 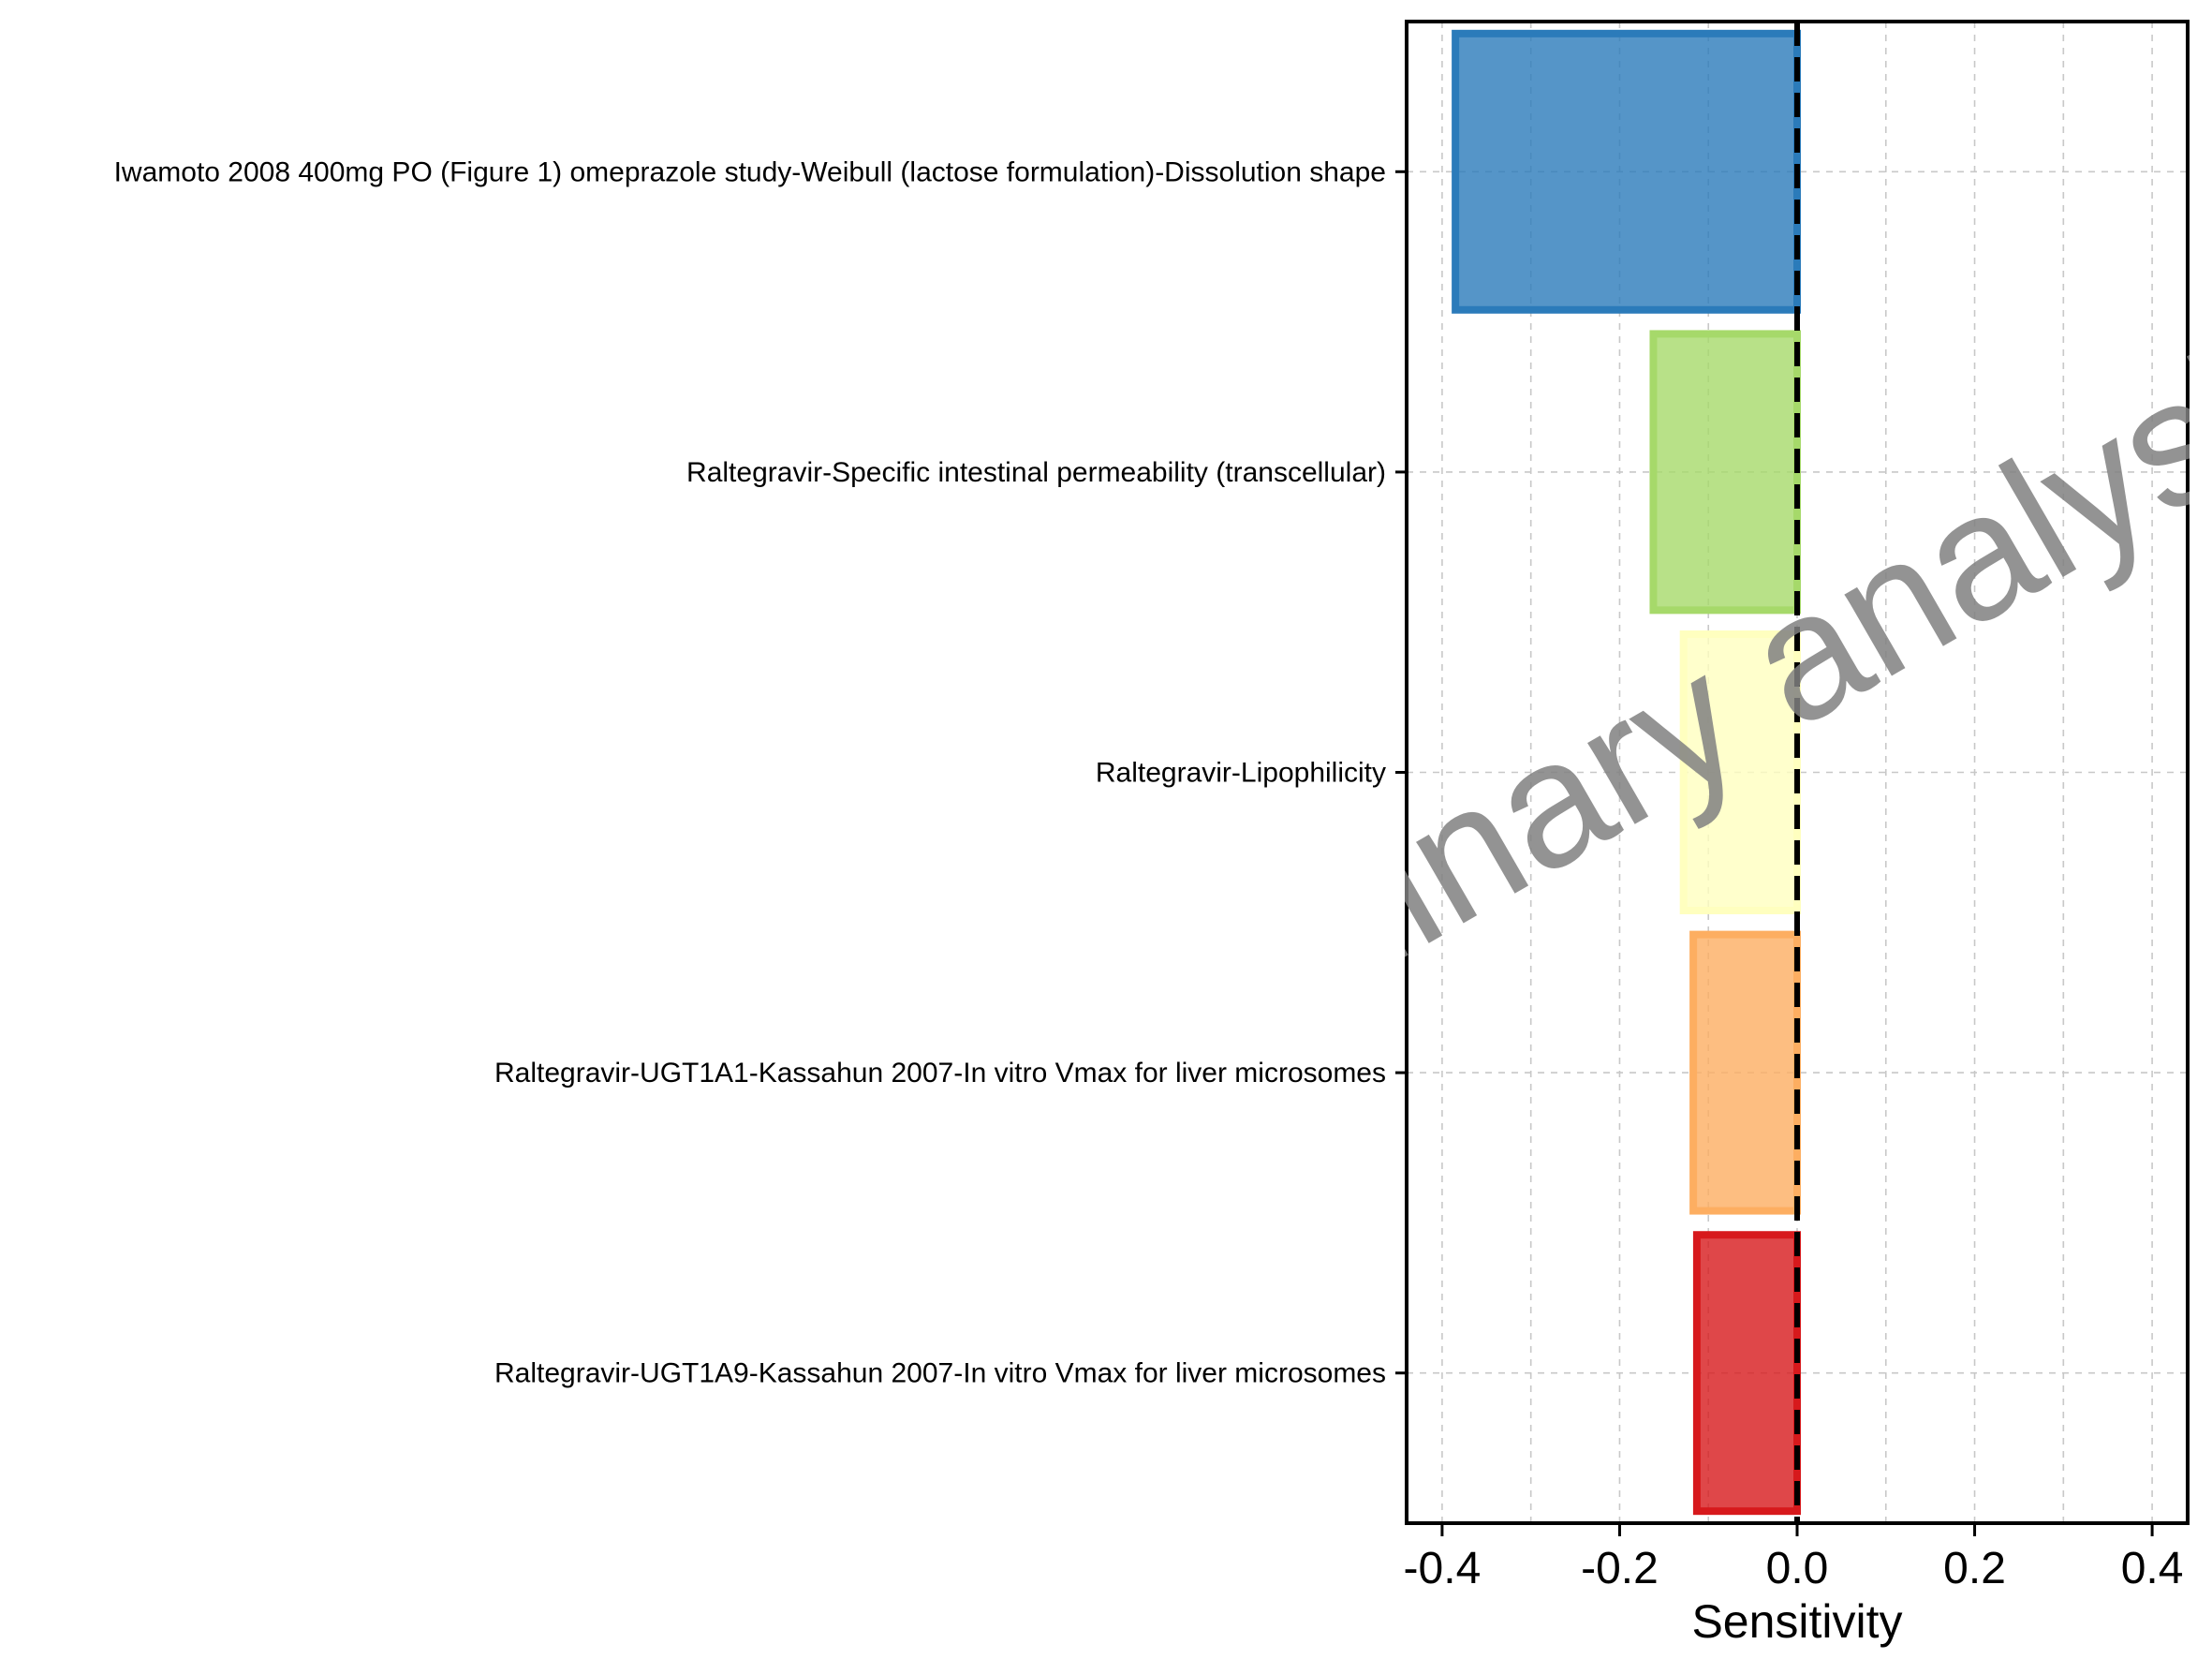 What do you see at coordinates (1796, 1621) in the screenshot?
I see `x-axis-title: Sensitivity` at bounding box center [1796, 1621].